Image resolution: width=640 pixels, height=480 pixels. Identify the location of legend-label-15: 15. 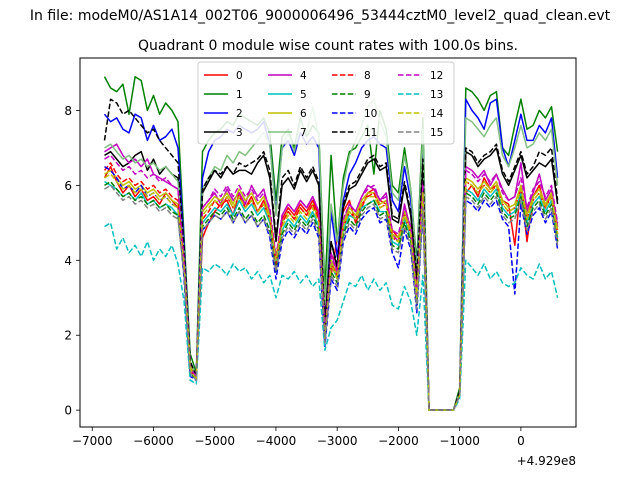
(436, 133).